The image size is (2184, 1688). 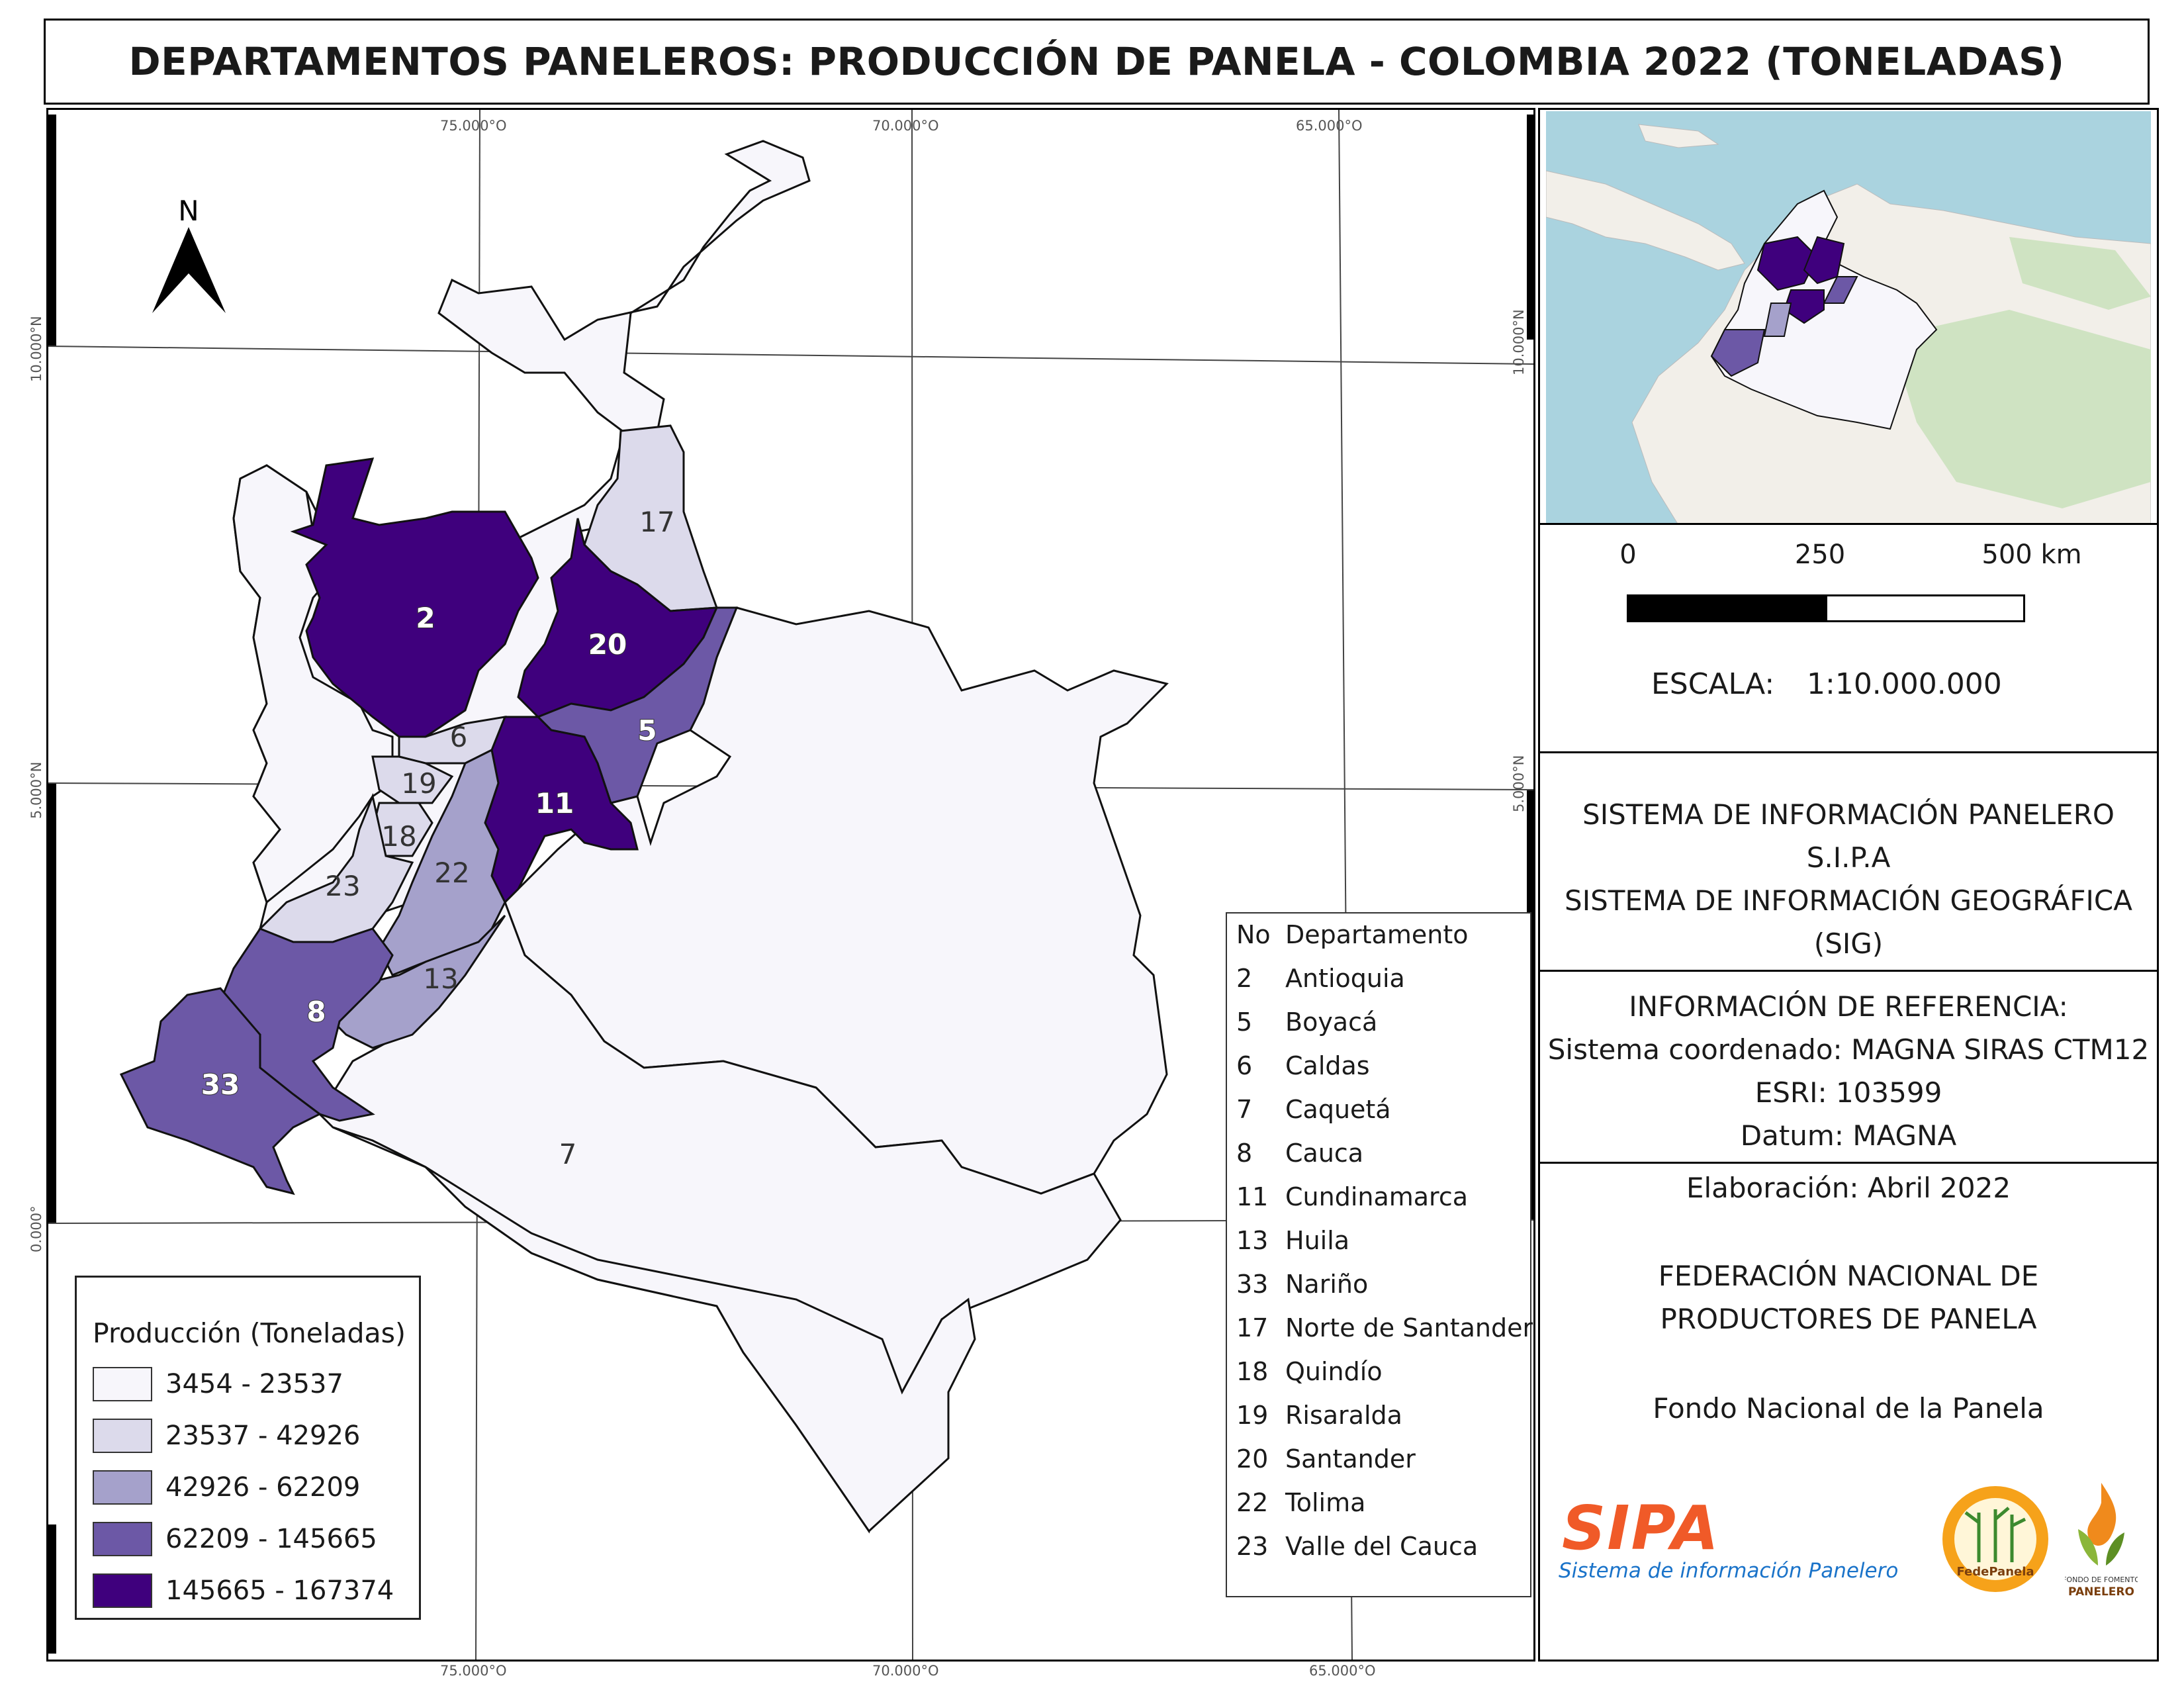 I want to click on legend-range: 3454 - 23537, so click(x=254, y=1384).